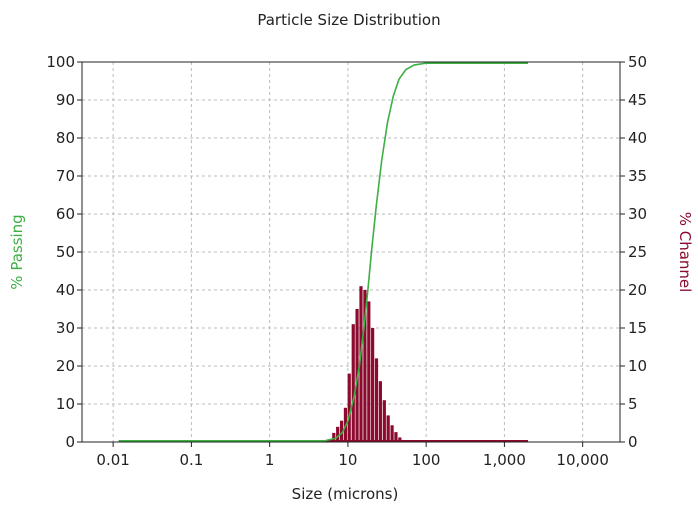 Image resolution: width=698 pixels, height=506 pixels. What do you see at coordinates (65, 366) in the screenshot?
I see `y-left-tick-label: 20` at bounding box center [65, 366].